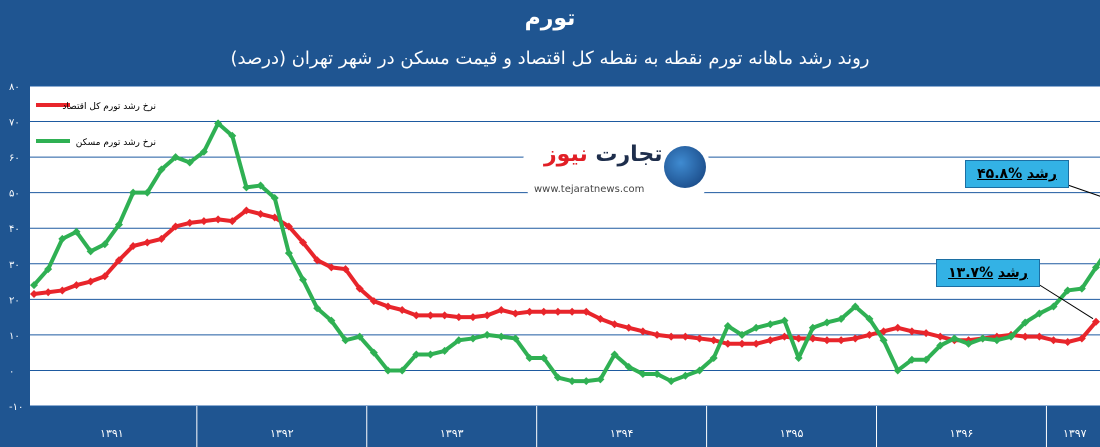 The height and width of the screenshot is (447, 1100). I want to click on brand-logo: تجارت نیوز www.tejaratnews.com, so click(616, 170).